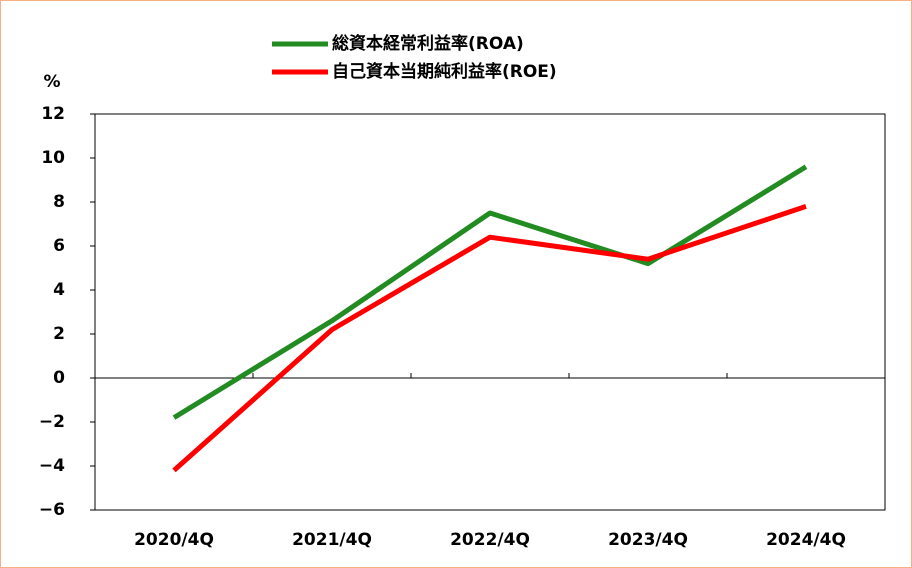  I want to click on y-tick-label: 12, so click(53, 114).